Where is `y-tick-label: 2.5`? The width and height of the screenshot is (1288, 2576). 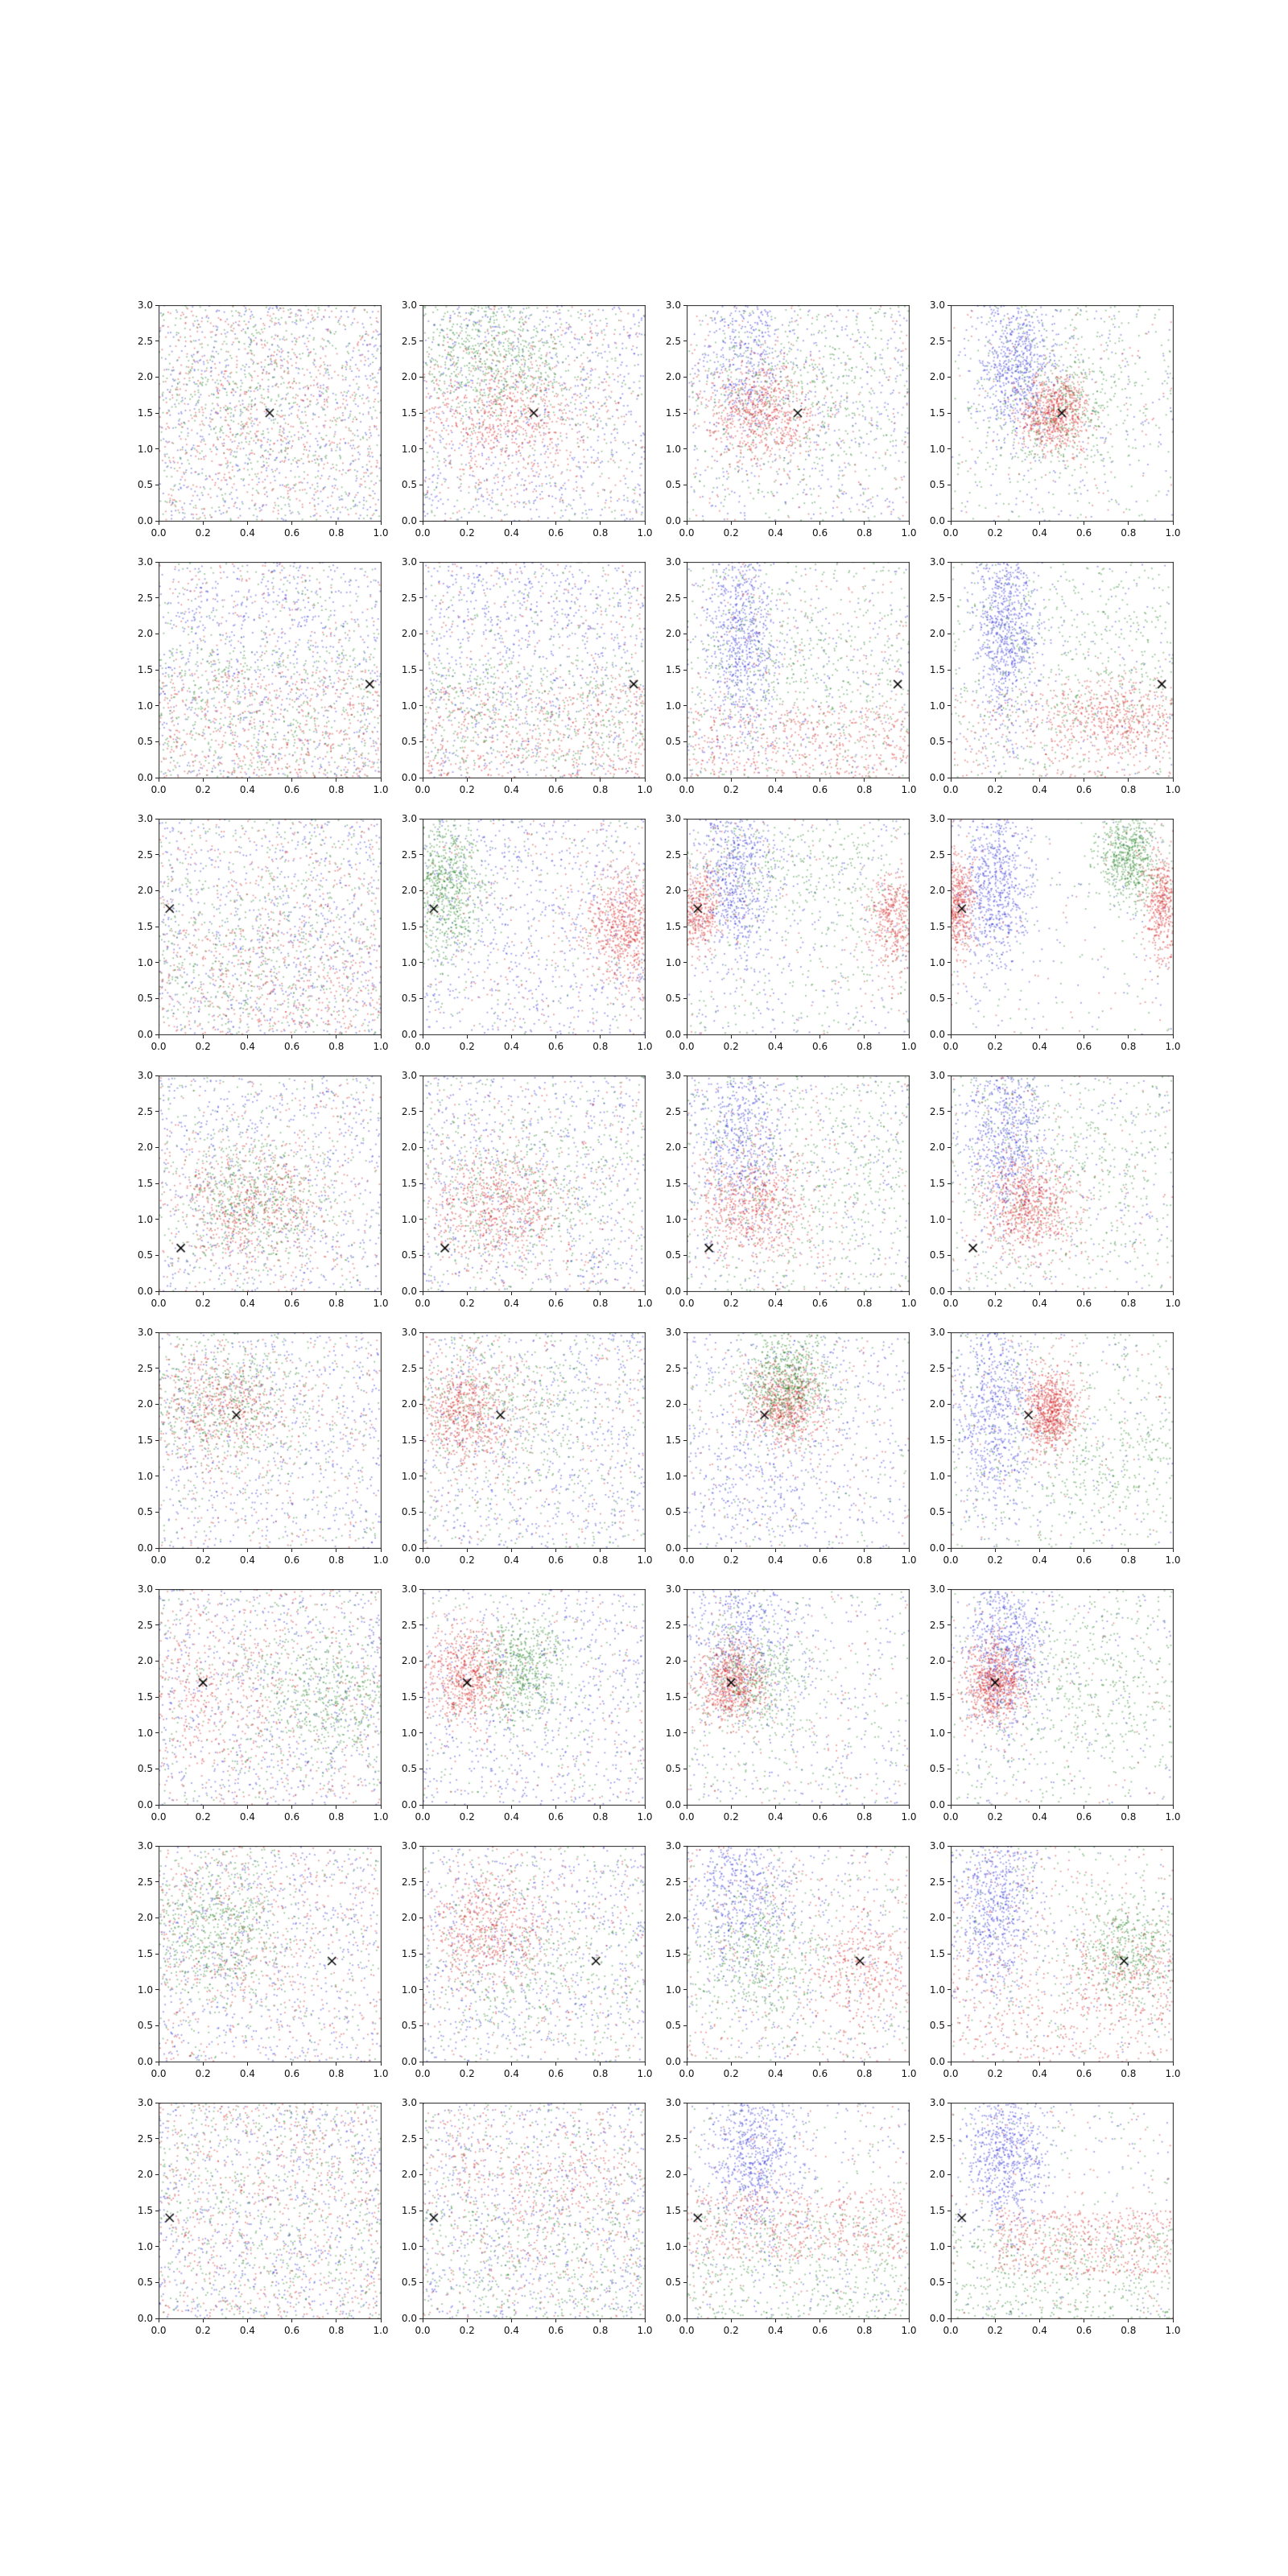
y-tick-label: 2.5 is located at coordinates (145, 598).